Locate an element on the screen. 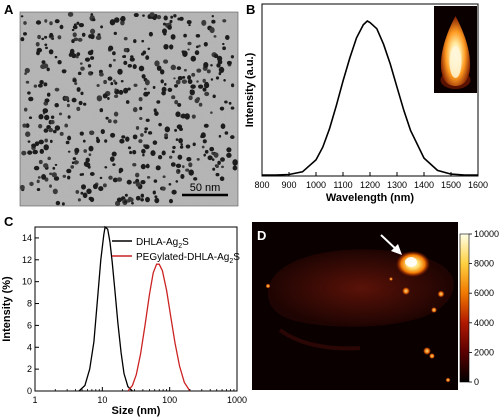 This screenshot has width=500, height=419. mouse-tail is located at coordinates (319, 339).